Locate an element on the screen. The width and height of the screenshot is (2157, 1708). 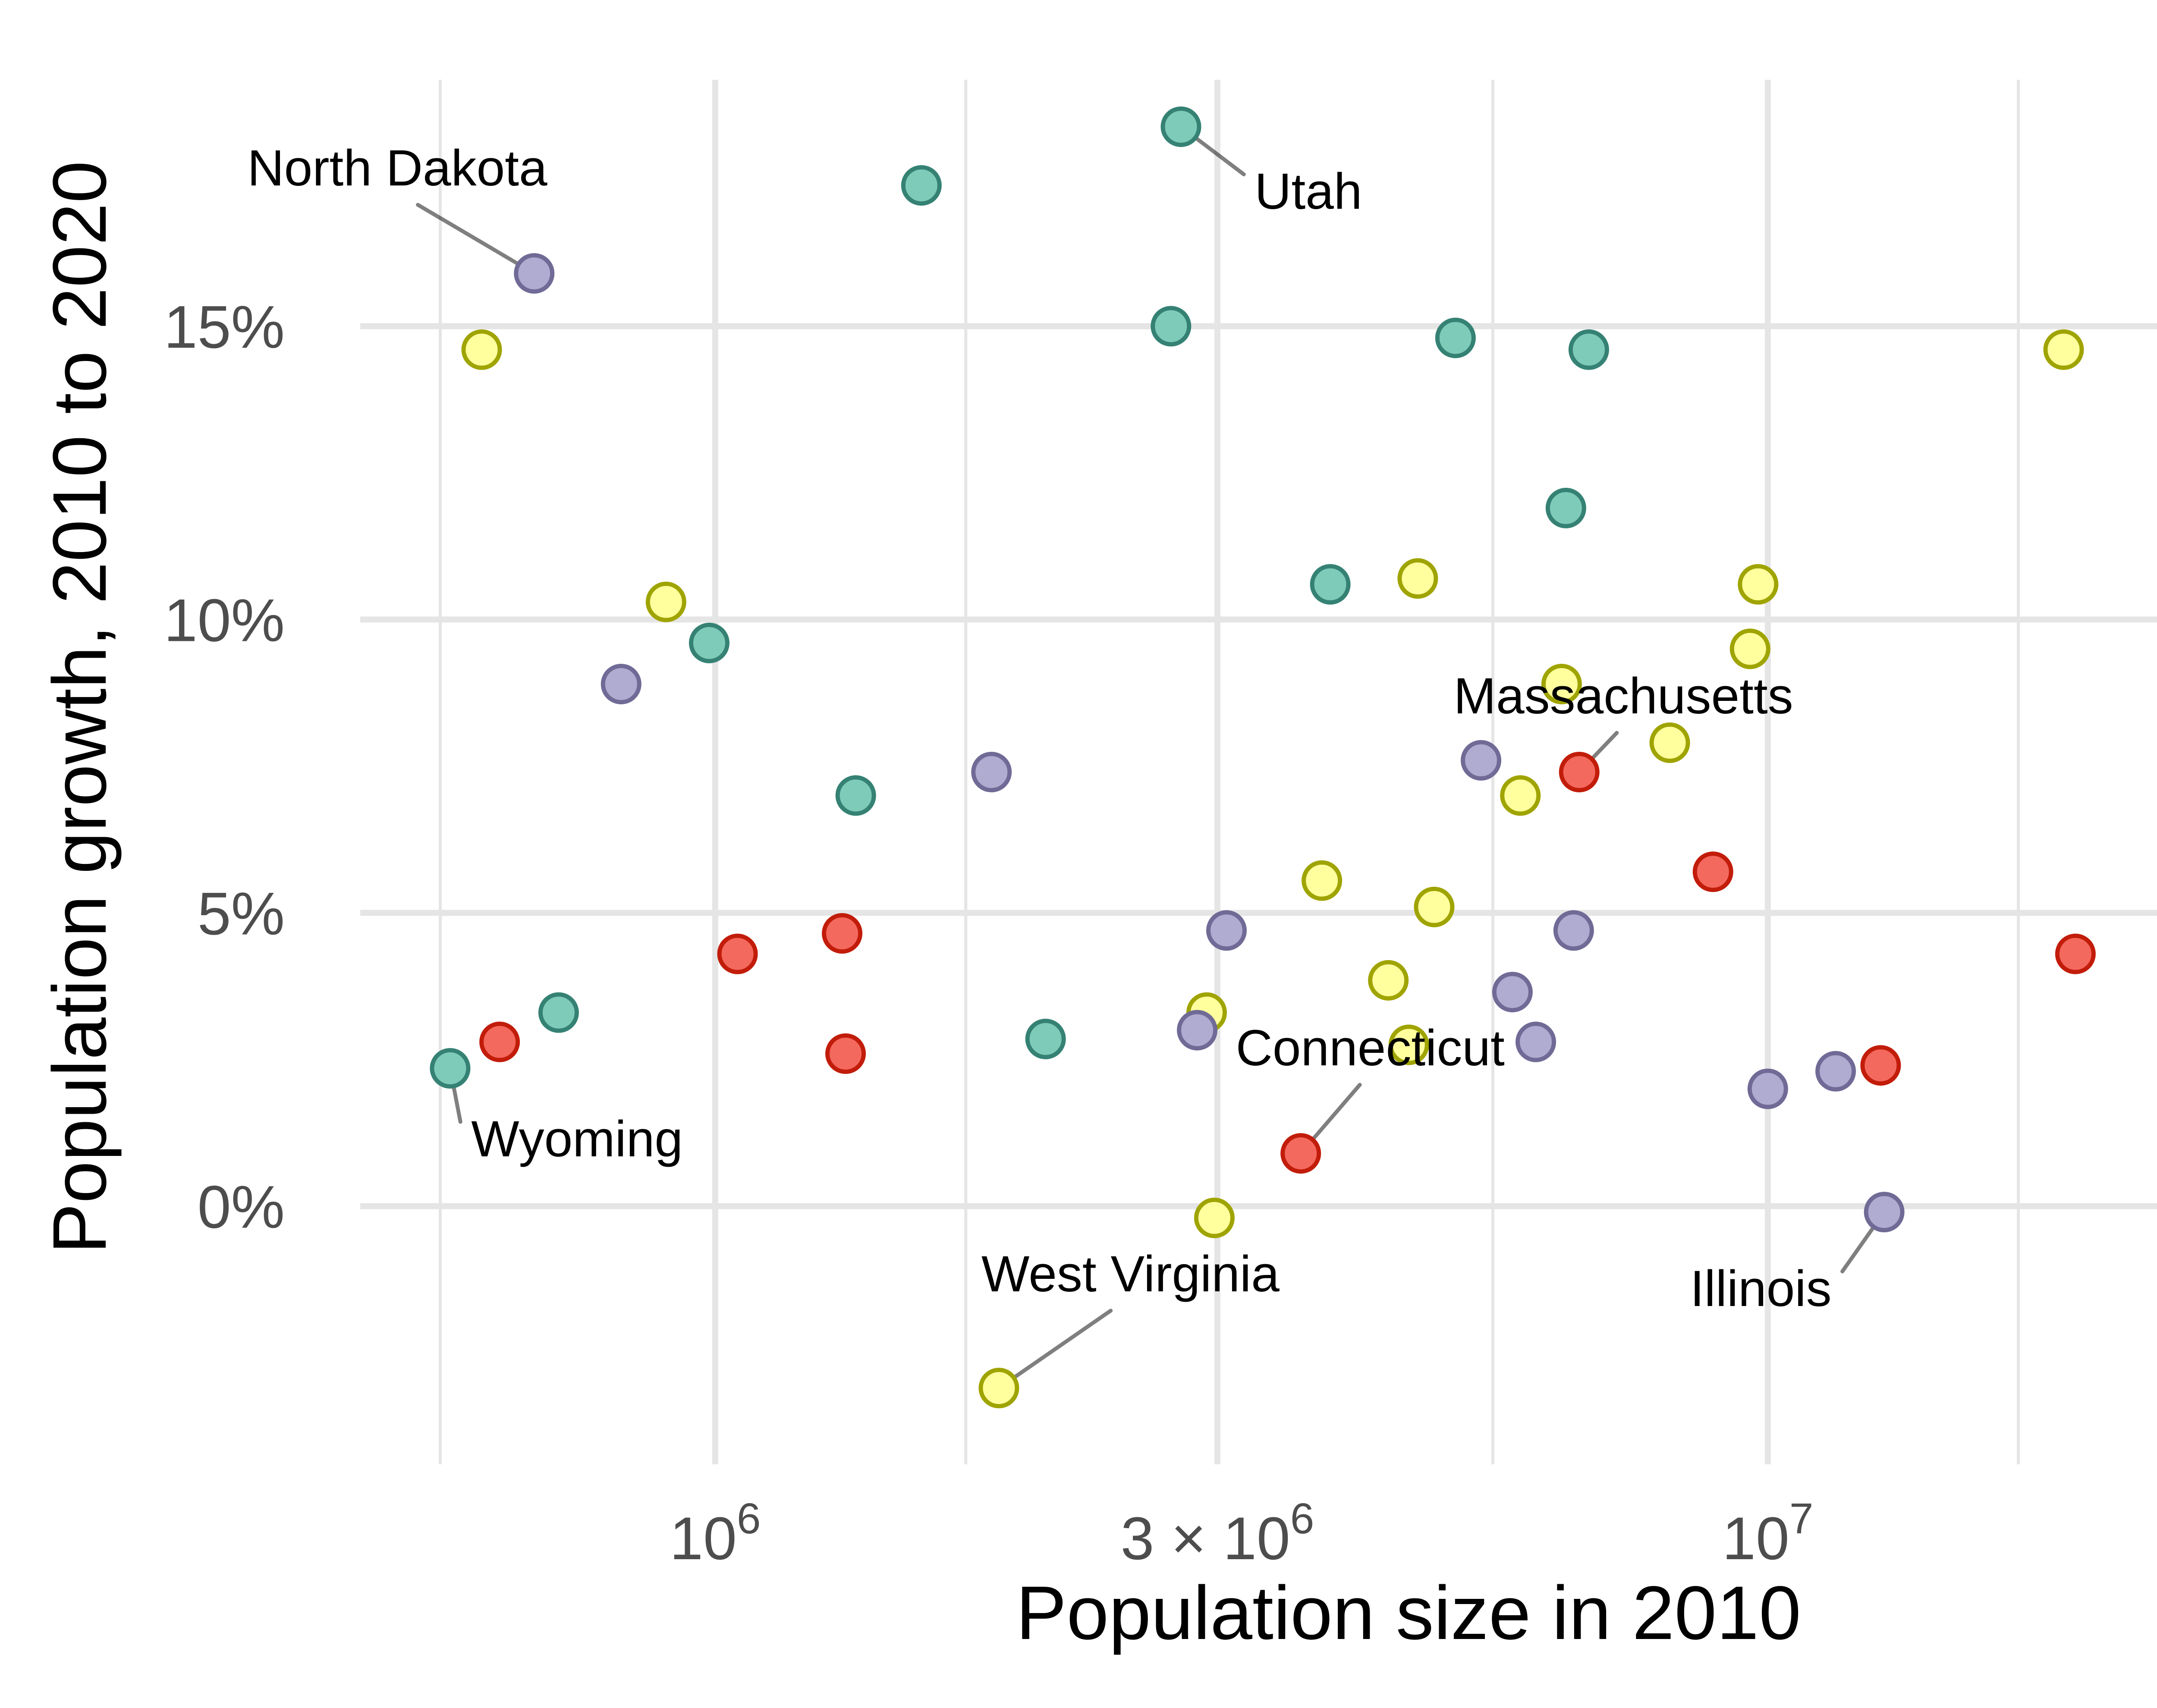
leader-line-north-dakota is located at coordinates (473, 237).